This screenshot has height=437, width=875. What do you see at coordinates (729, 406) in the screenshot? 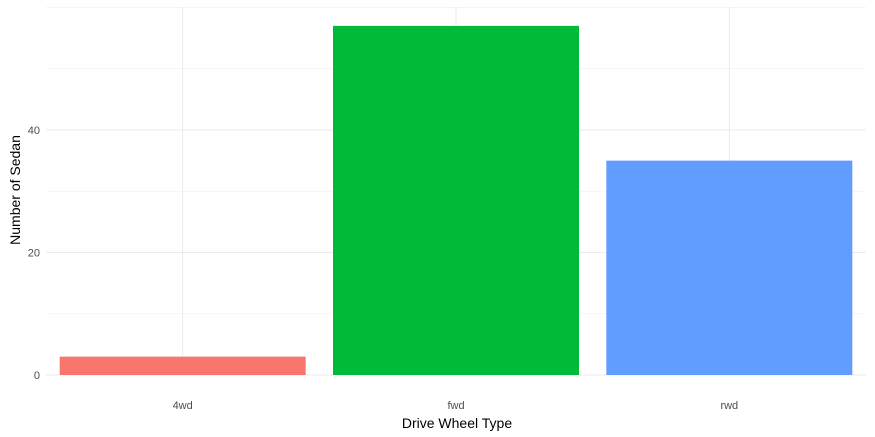
I see `x-tick-label: rwd` at bounding box center [729, 406].